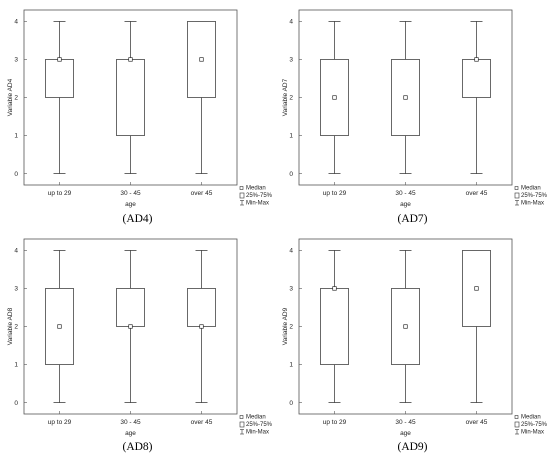 The height and width of the screenshot is (459, 550). I want to click on y-axis-label: Variable AD8, so click(10, 326).